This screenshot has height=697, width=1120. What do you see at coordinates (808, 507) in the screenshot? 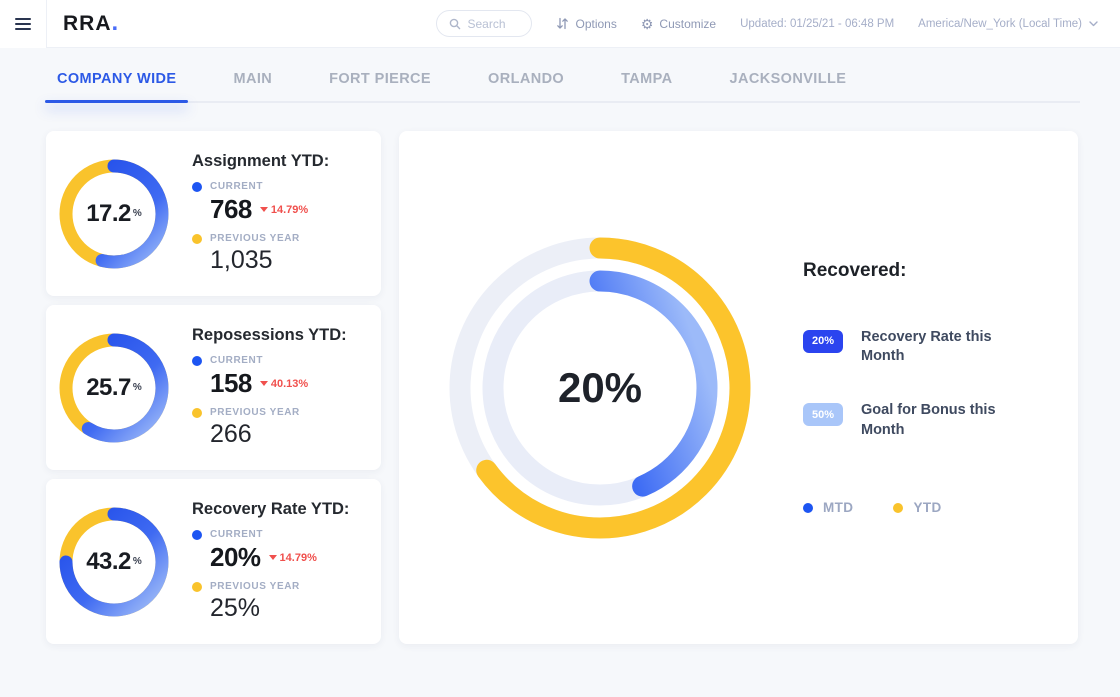
I see `mtd-dot-icon` at bounding box center [808, 507].